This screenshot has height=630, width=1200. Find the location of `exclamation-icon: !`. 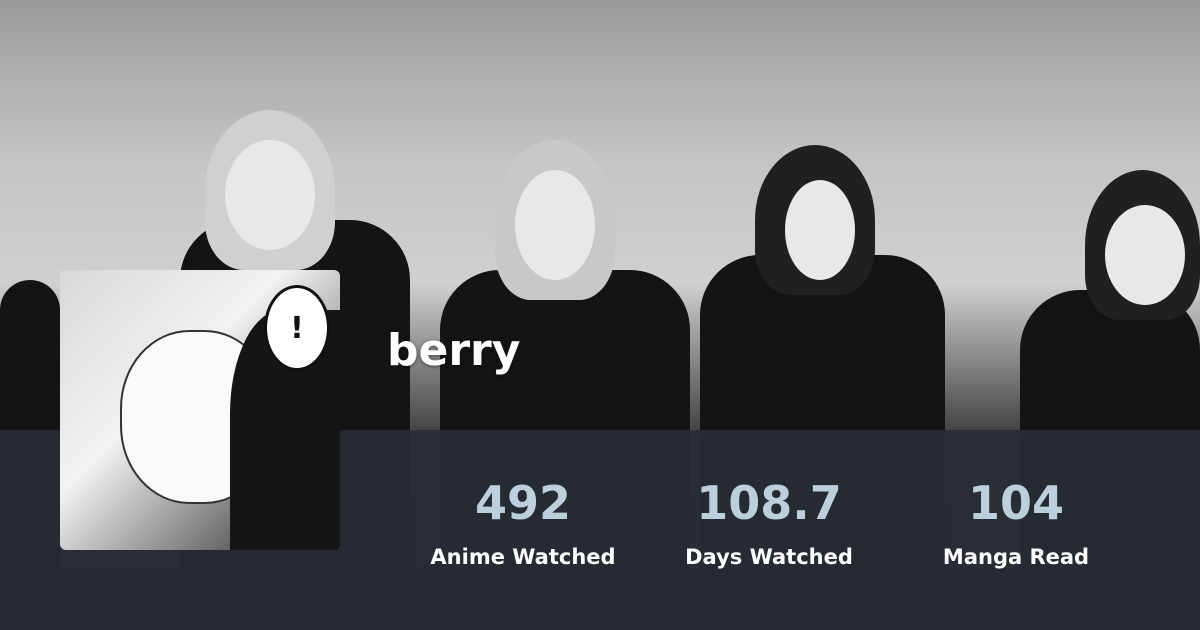

exclamation-icon: ! is located at coordinates (297, 328).